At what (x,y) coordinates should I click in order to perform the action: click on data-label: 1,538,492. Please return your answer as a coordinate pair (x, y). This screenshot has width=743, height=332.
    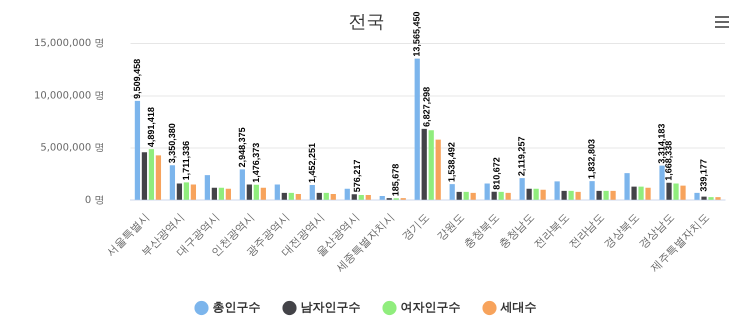
    Looking at the image, I should click on (451, 162).